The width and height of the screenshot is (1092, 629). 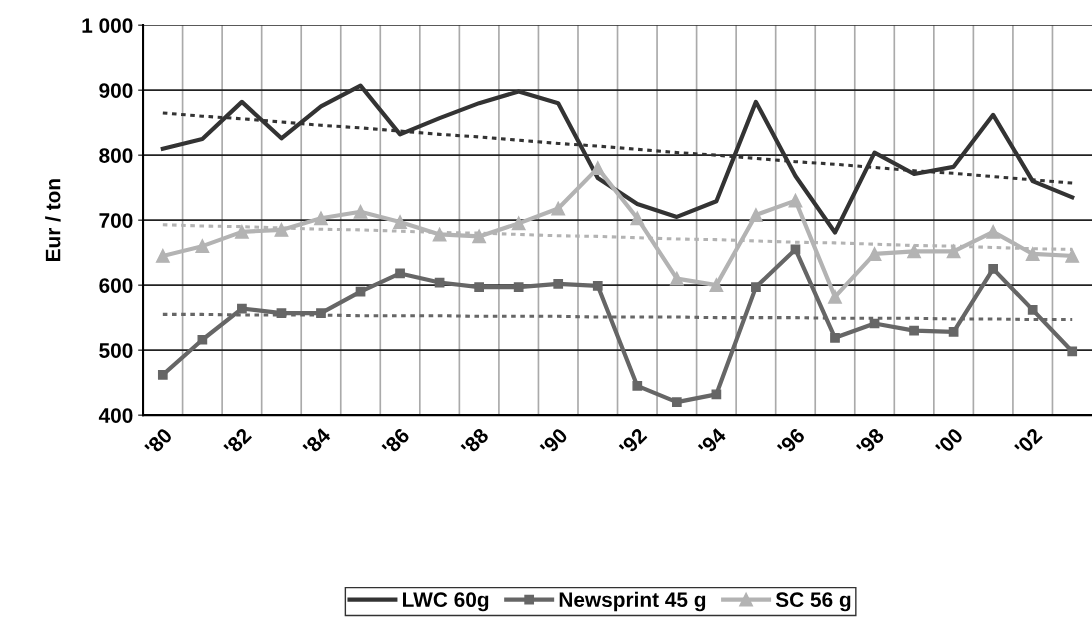 I want to click on x-tick-label: '82, so click(x=238, y=442).